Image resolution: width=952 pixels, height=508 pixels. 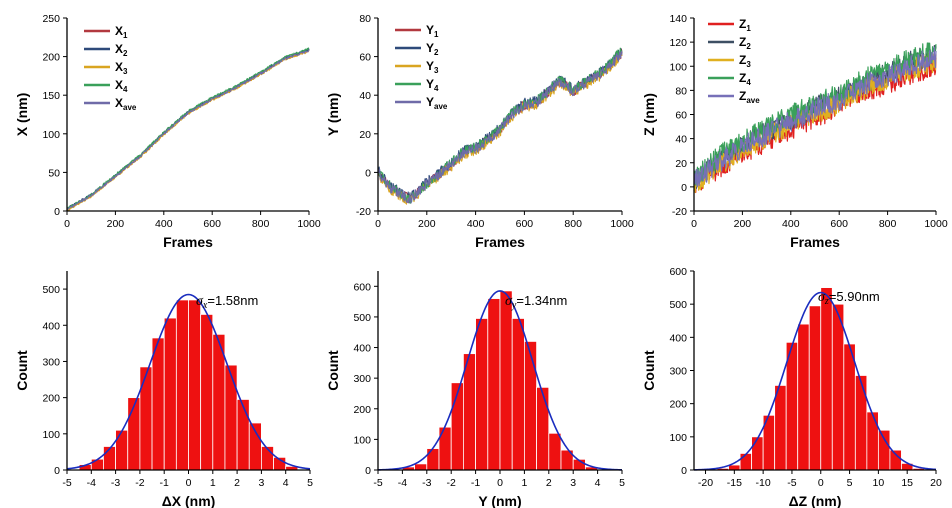 I want to click on x-tick-label: 20, so click(x=936, y=483).